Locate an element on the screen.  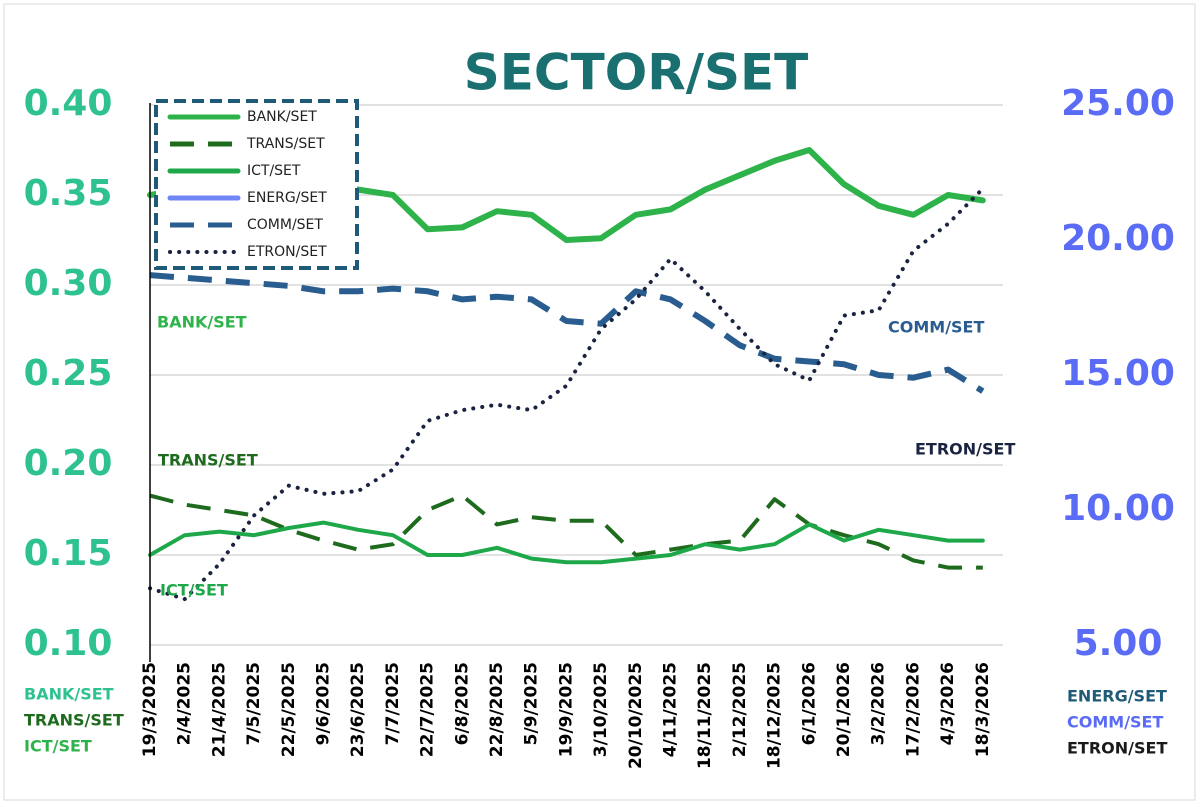
x-tick-label: 22/5/2025 is located at coordinates (289, 709).